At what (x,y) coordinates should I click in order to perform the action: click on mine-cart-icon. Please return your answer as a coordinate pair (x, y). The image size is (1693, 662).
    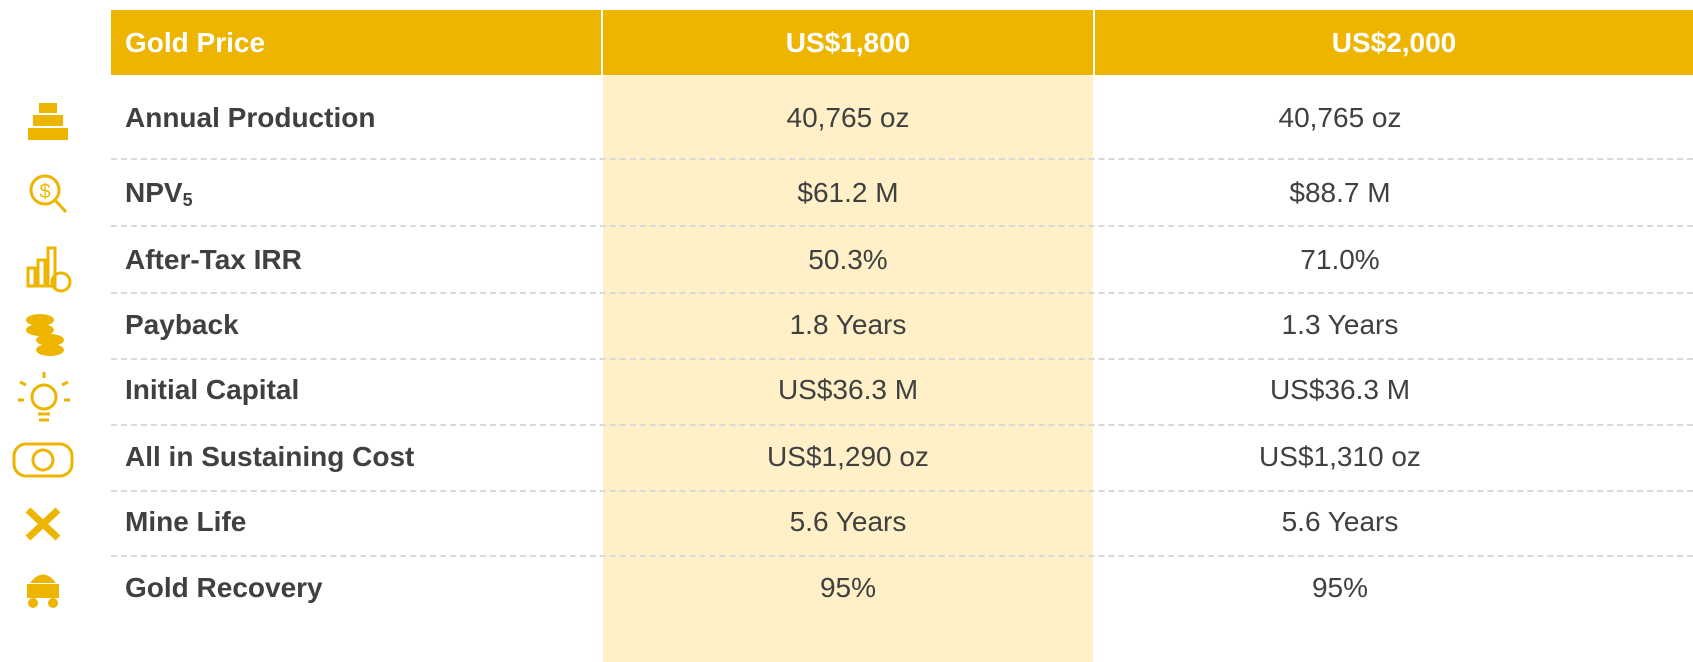
    Looking at the image, I should click on (43, 591).